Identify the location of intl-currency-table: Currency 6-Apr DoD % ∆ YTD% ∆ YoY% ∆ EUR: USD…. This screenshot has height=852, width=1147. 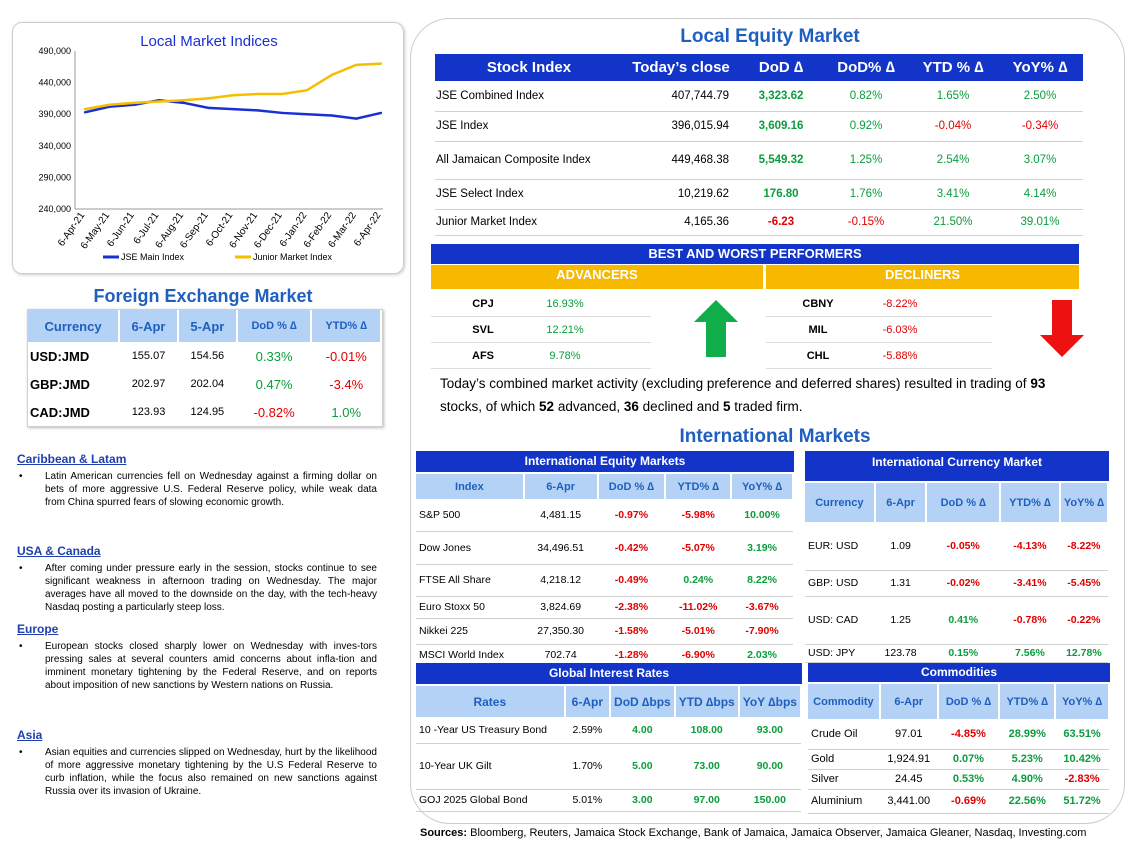
(957, 572).